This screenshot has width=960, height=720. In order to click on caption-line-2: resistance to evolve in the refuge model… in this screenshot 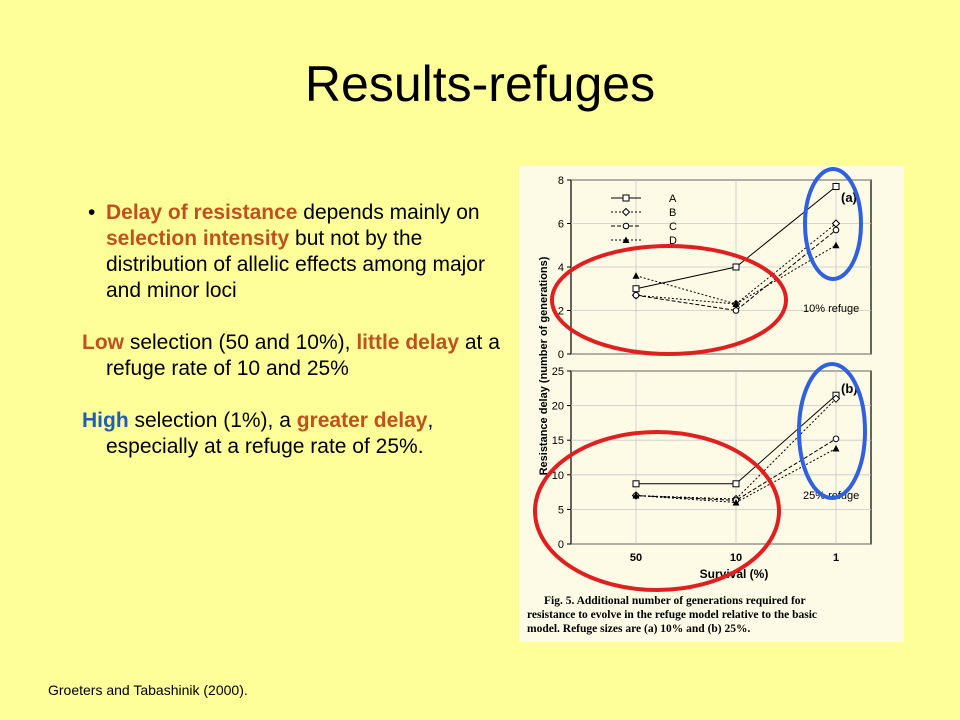, I will do `click(672, 615)`.